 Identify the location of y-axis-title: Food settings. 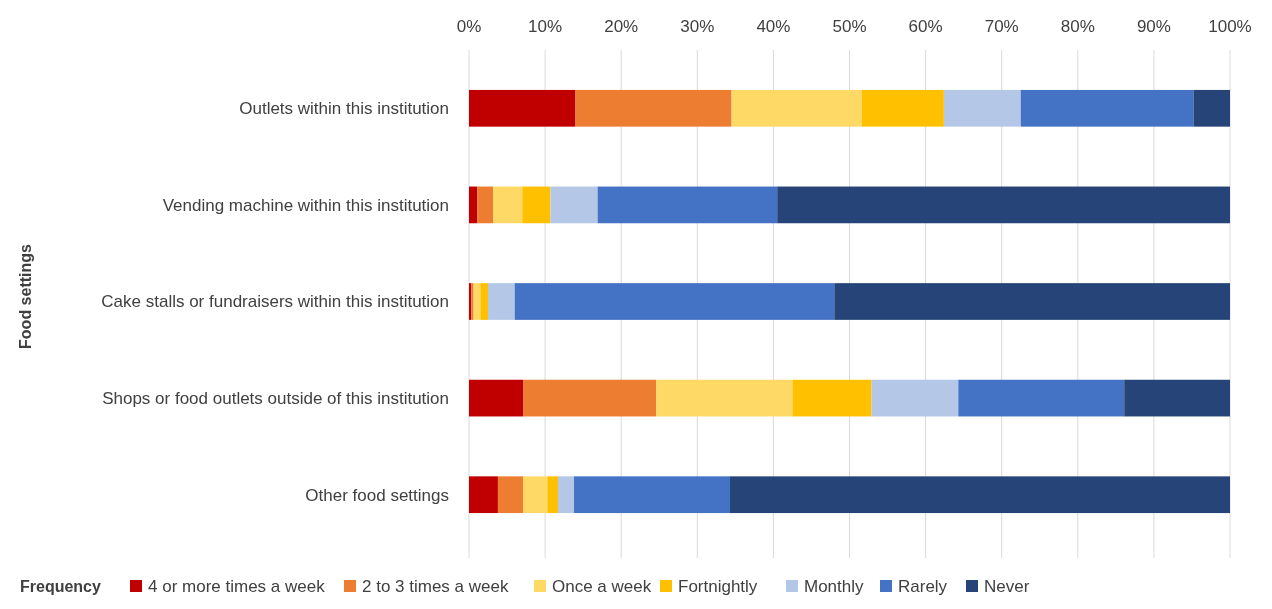
(25, 296).